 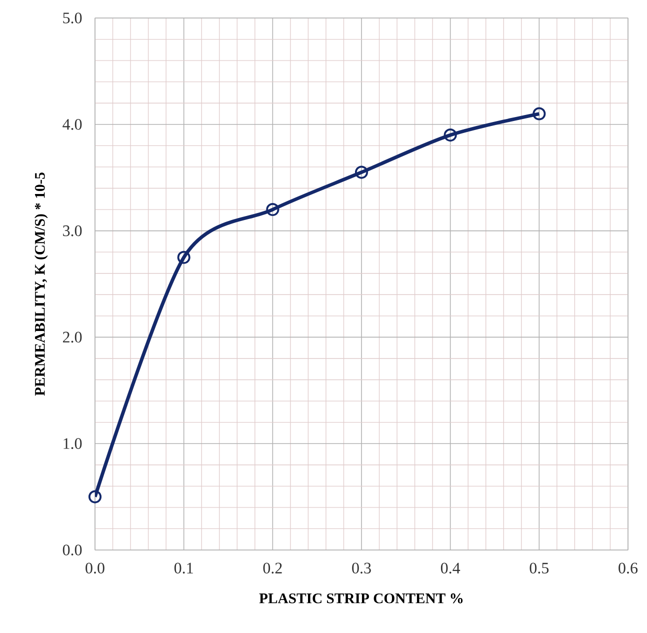 I want to click on x-tick-label: 0.1, so click(x=183, y=568).